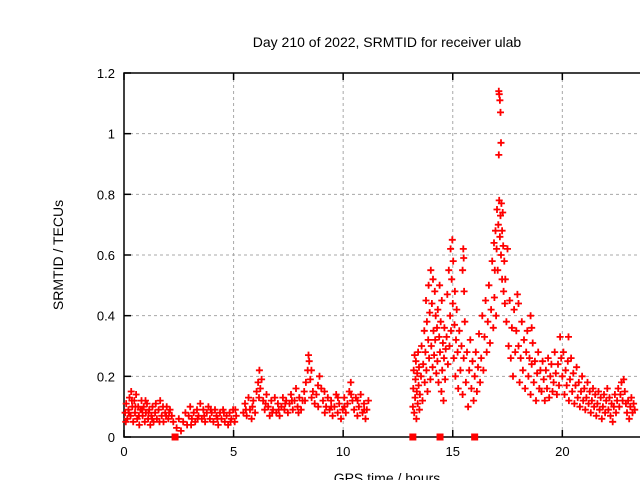  What do you see at coordinates (106, 194) in the screenshot?
I see `y-tick-label: 0.8` at bounding box center [106, 194].